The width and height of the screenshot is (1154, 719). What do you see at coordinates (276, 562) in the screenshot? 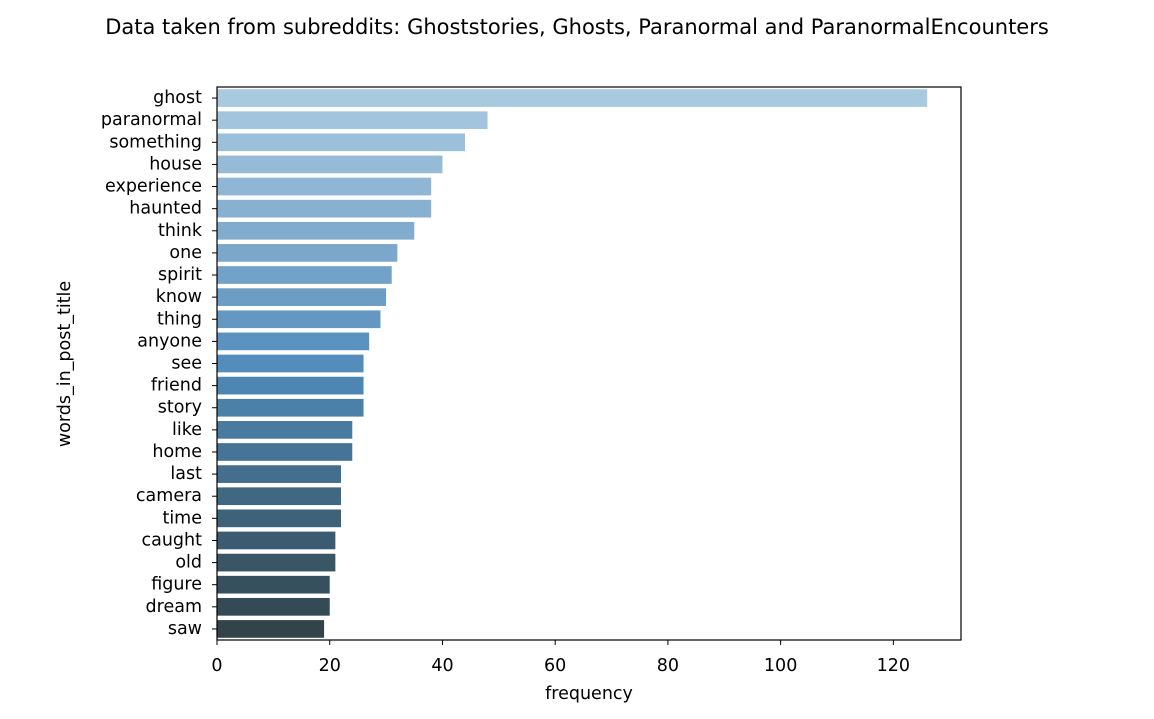
I see `bar-old` at bounding box center [276, 562].